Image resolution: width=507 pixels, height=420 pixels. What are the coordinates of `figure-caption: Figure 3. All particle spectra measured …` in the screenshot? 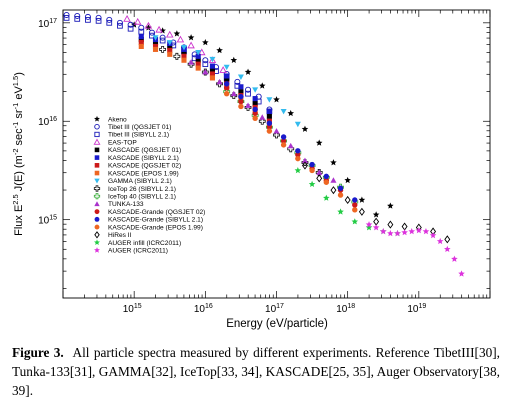 It's located at (256, 371).